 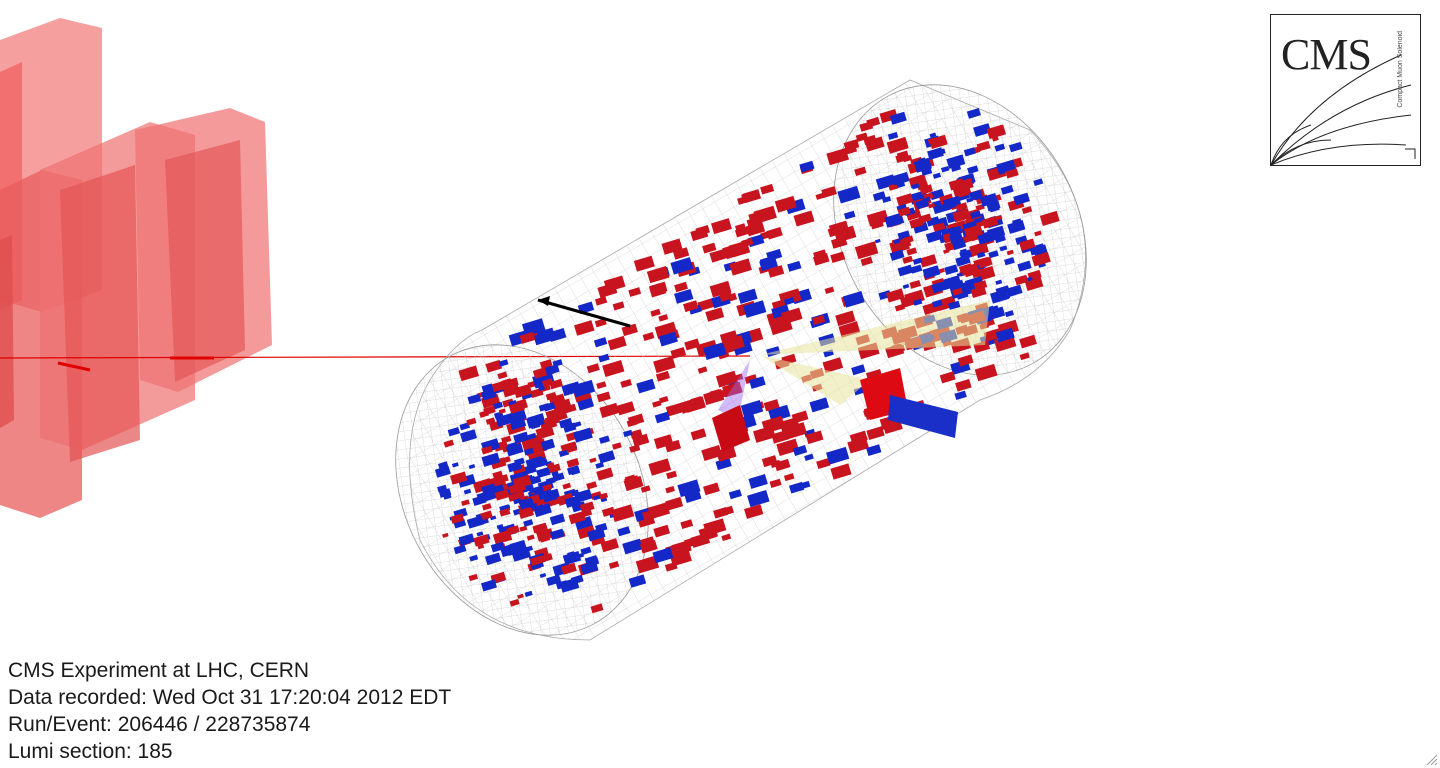 I want to click on lumi-section: Lumi section: 185, so click(x=90, y=751).